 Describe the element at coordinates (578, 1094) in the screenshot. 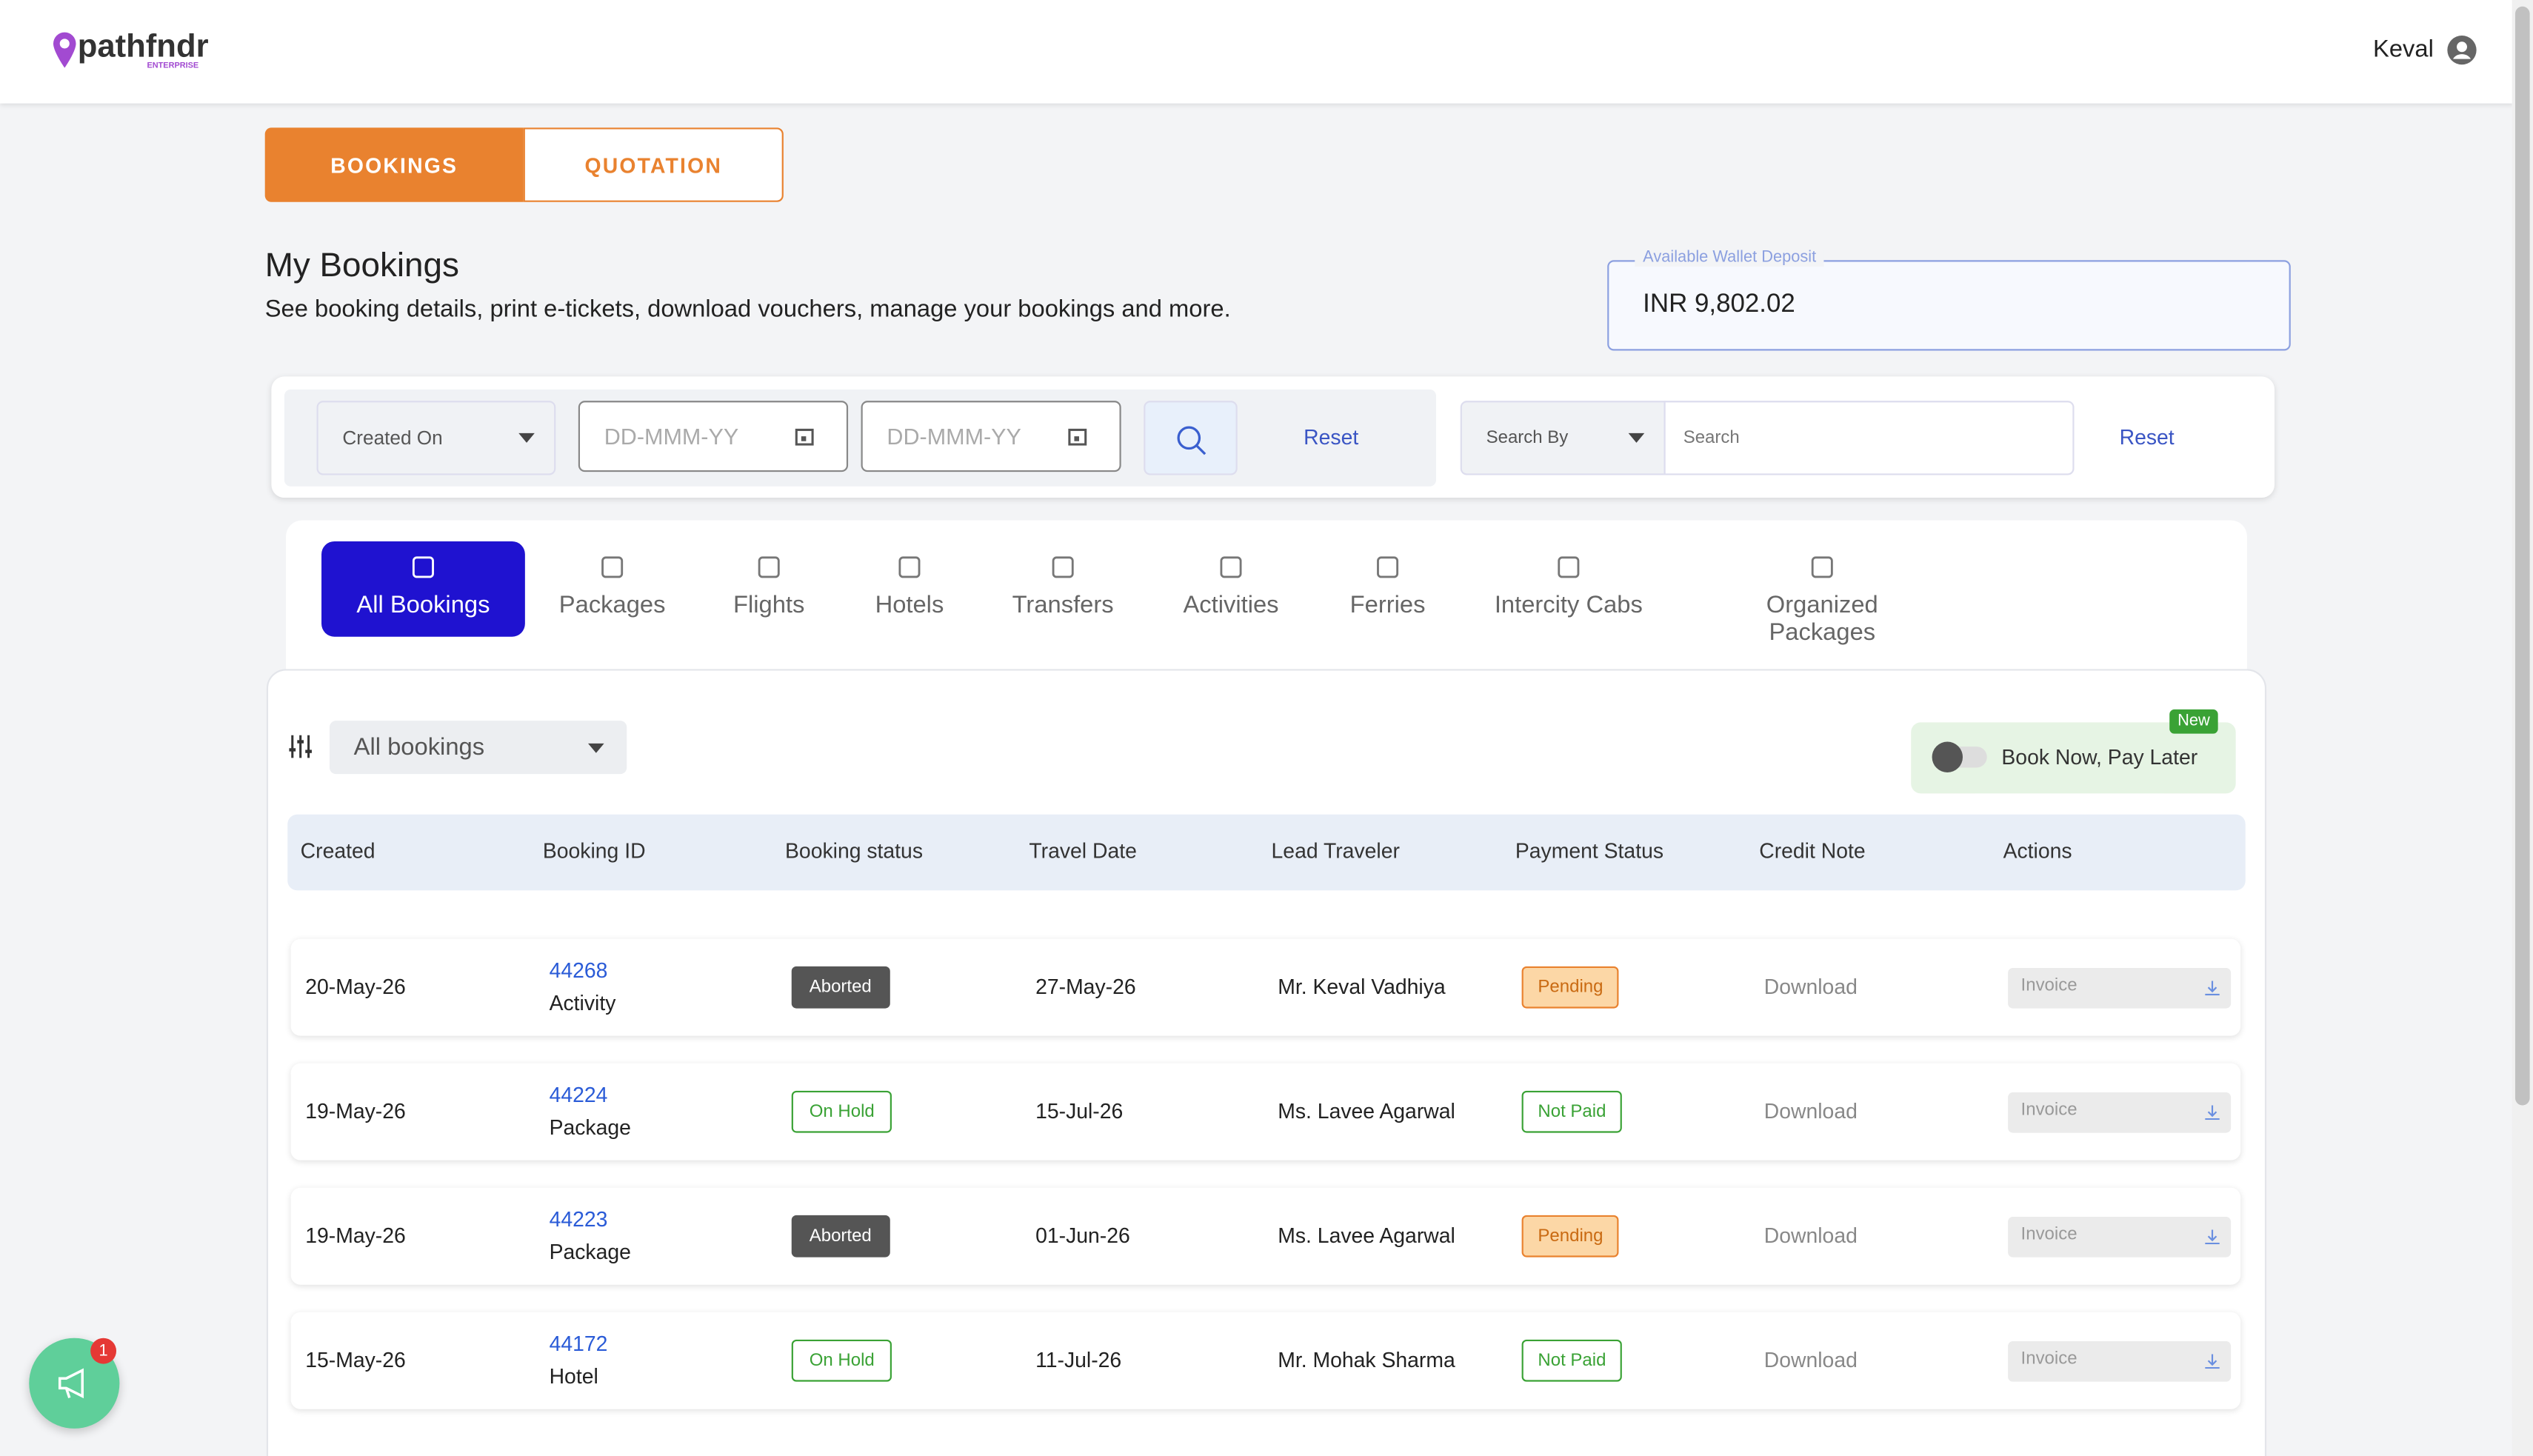

I see `booking-id: 44224` at that location.